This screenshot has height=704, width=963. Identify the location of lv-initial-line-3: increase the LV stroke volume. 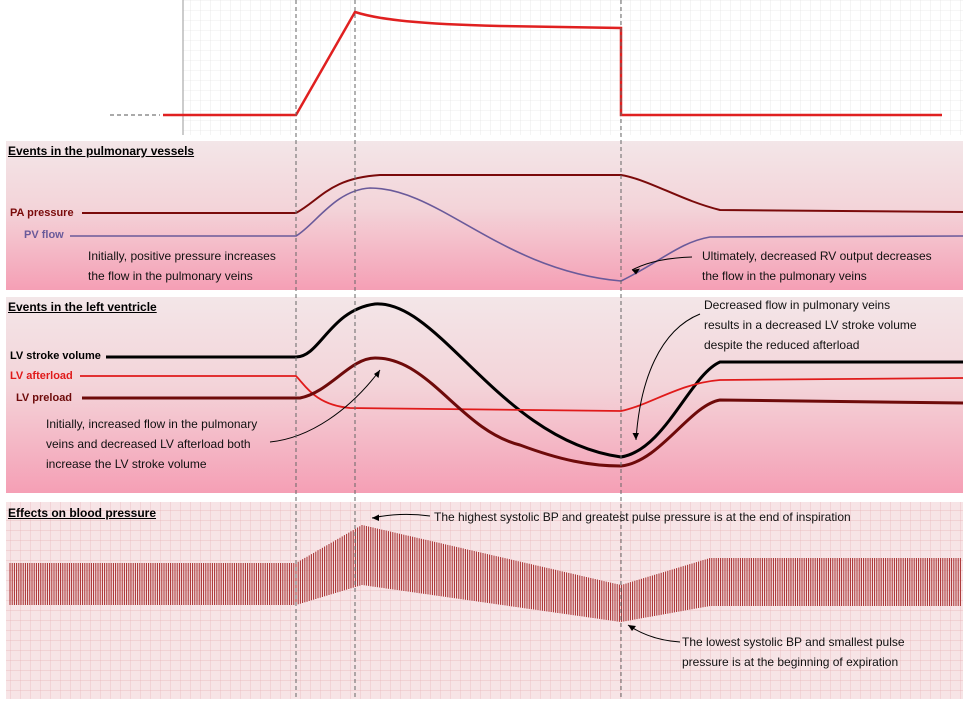
(126, 464).